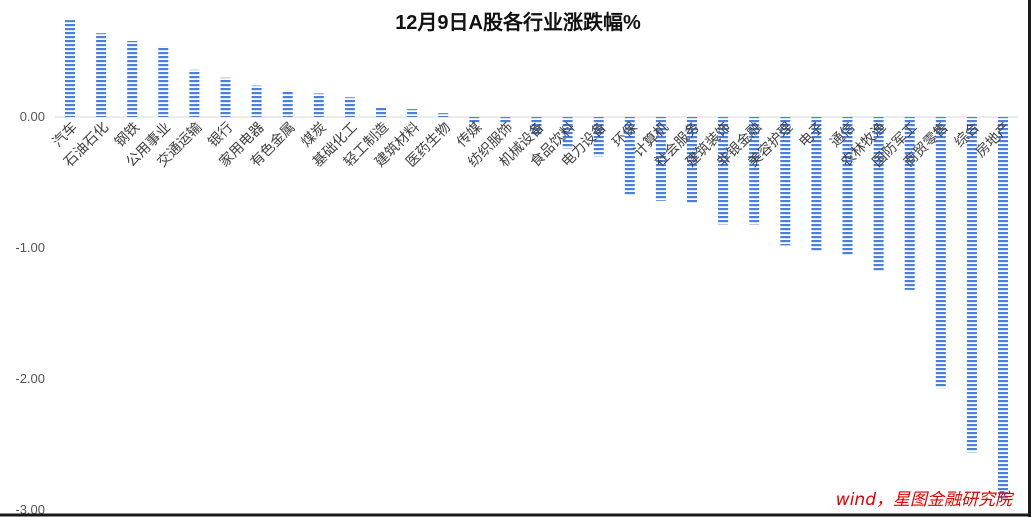 This screenshot has height=517, width=1031. I want to click on y-tick-label: -2.00, so click(30, 378).